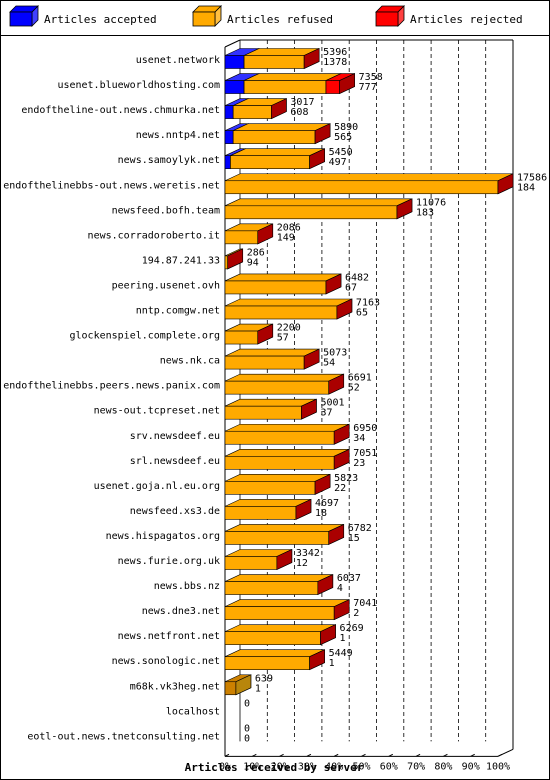 The image size is (550, 780). What do you see at coordinates (166, 661) in the screenshot?
I see `server-label: news.sonologic.net` at bounding box center [166, 661].